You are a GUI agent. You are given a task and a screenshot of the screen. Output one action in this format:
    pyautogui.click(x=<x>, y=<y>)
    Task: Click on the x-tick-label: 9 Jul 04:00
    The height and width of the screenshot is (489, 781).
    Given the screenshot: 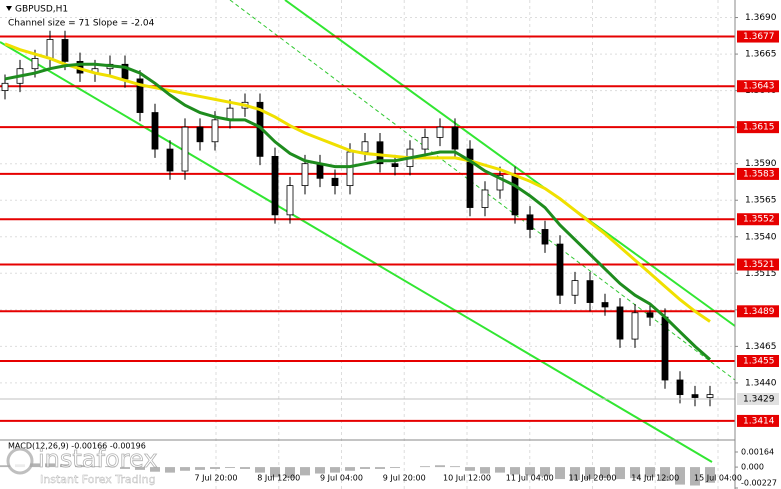 What is the action you would take?
    pyautogui.click(x=341, y=478)
    